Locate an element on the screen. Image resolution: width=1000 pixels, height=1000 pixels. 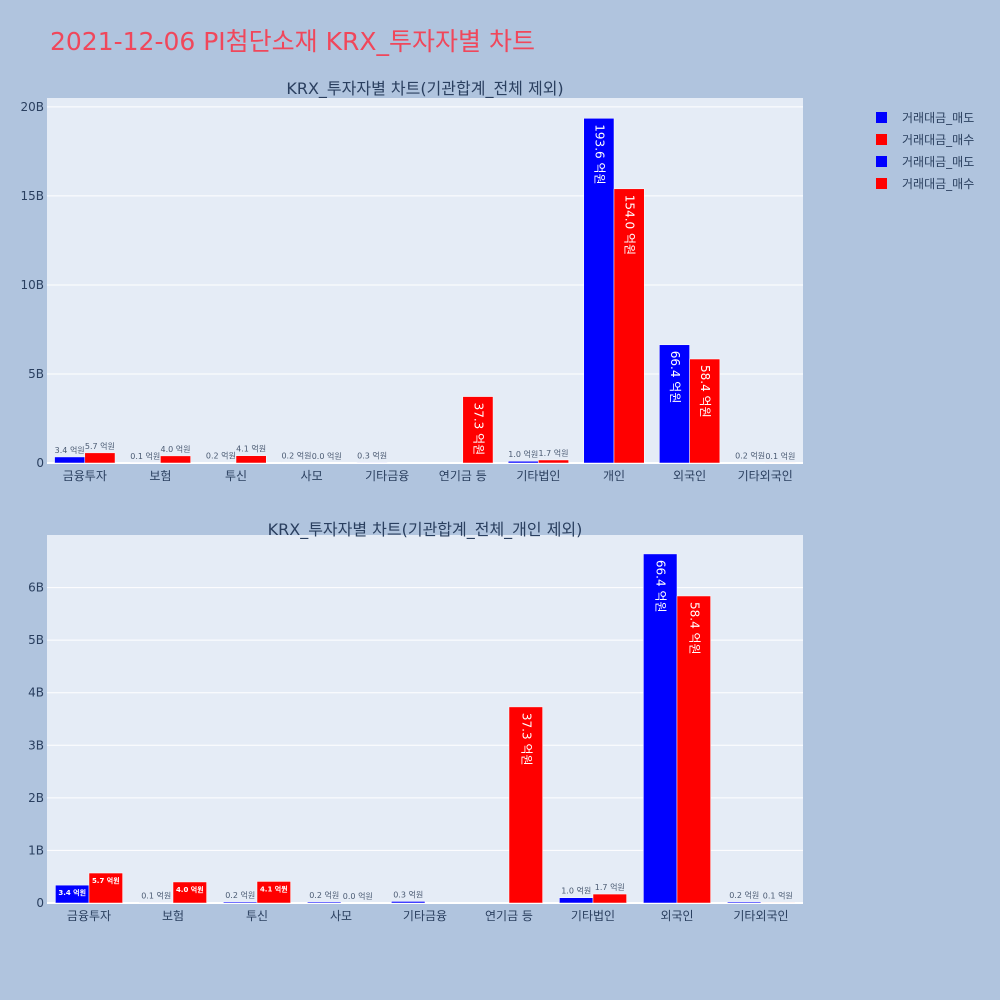
data-label: 0.0 억원 is located at coordinates (358, 896).